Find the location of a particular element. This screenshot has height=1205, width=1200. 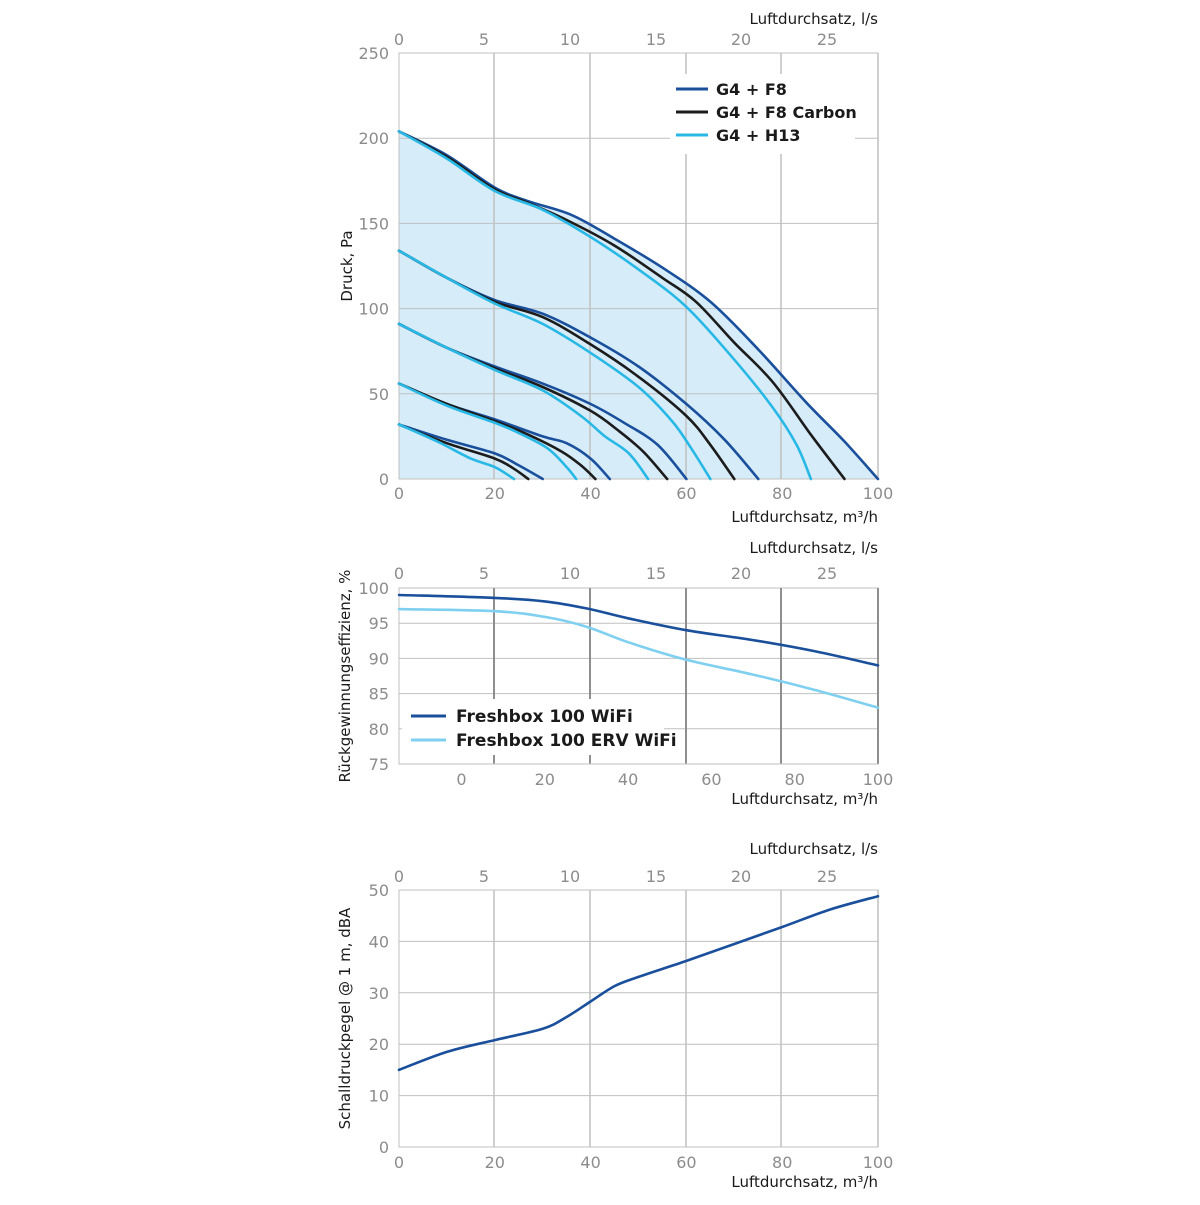

y-tick-label: 250 is located at coordinates (373, 53).